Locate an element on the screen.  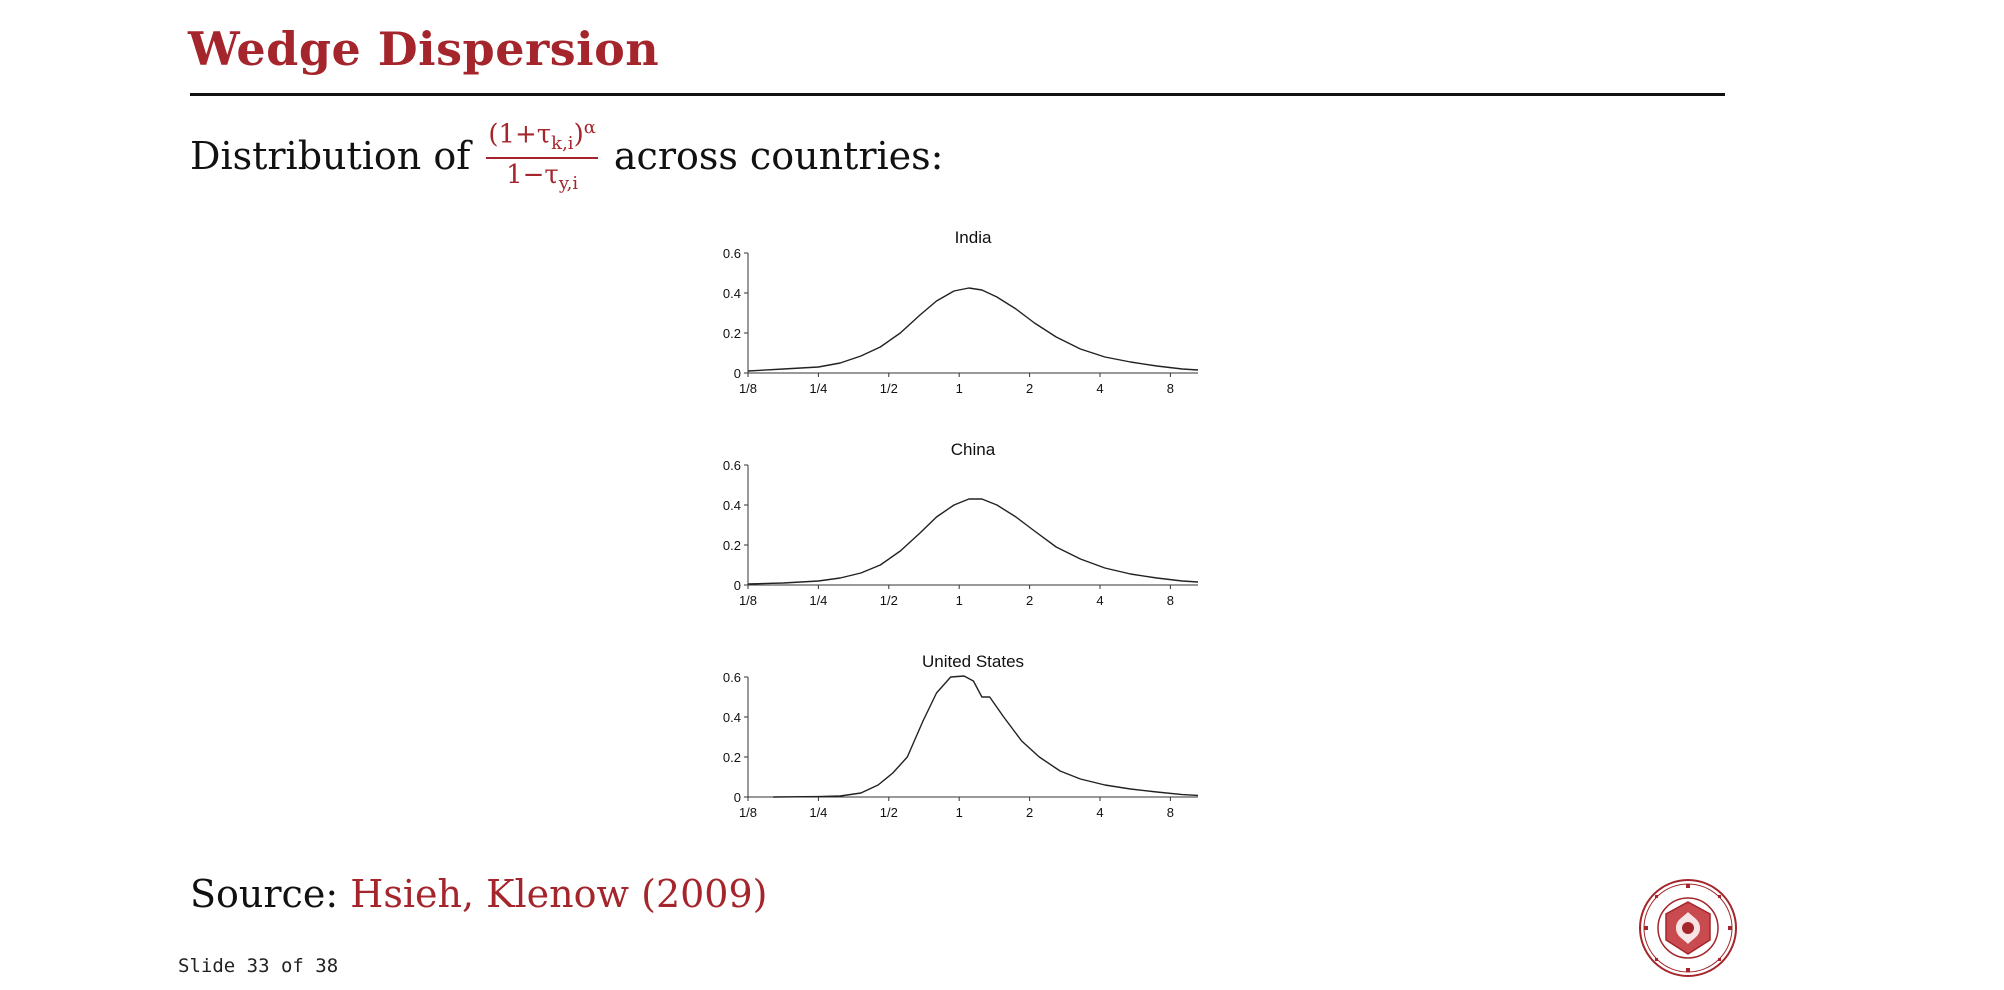
university-seal-icon is located at coordinates (1688, 928).